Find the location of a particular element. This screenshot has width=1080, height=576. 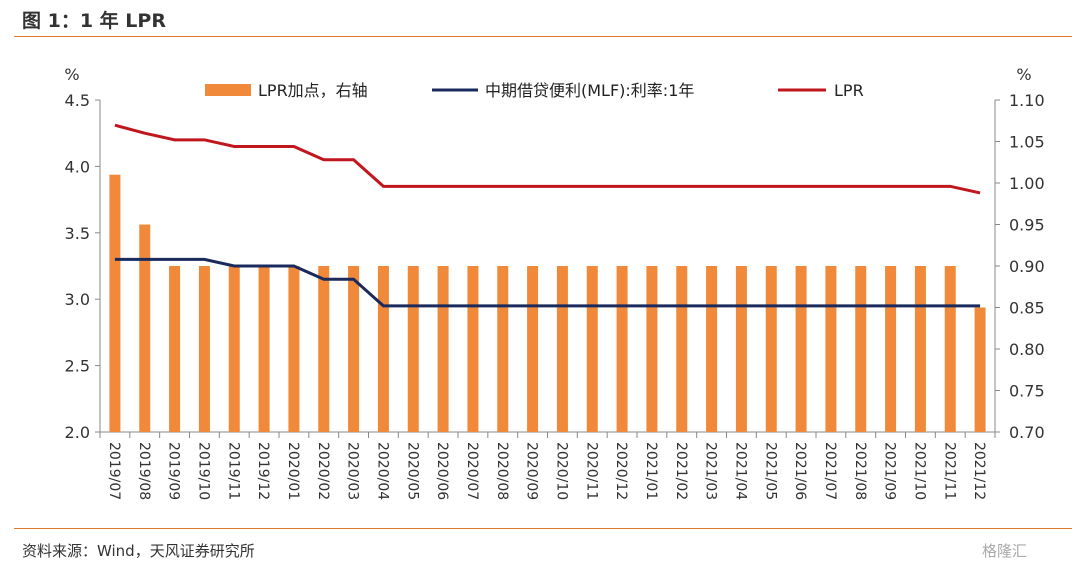

x-tick-label: 2020/10 is located at coordinates (561, 471).